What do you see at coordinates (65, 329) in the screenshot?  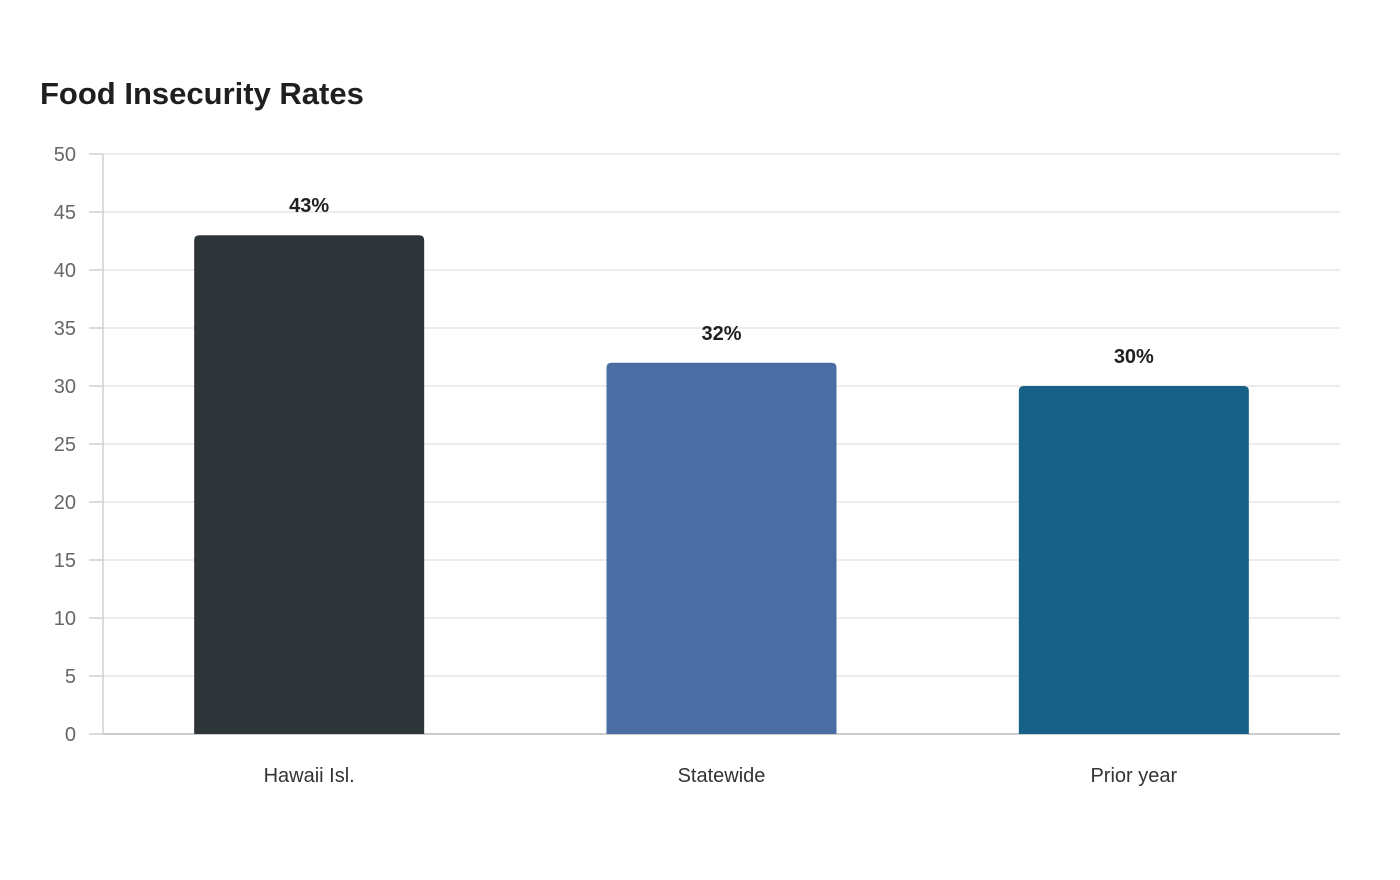 I see `y-tick-label: 35` at bounding box center [65, 329].